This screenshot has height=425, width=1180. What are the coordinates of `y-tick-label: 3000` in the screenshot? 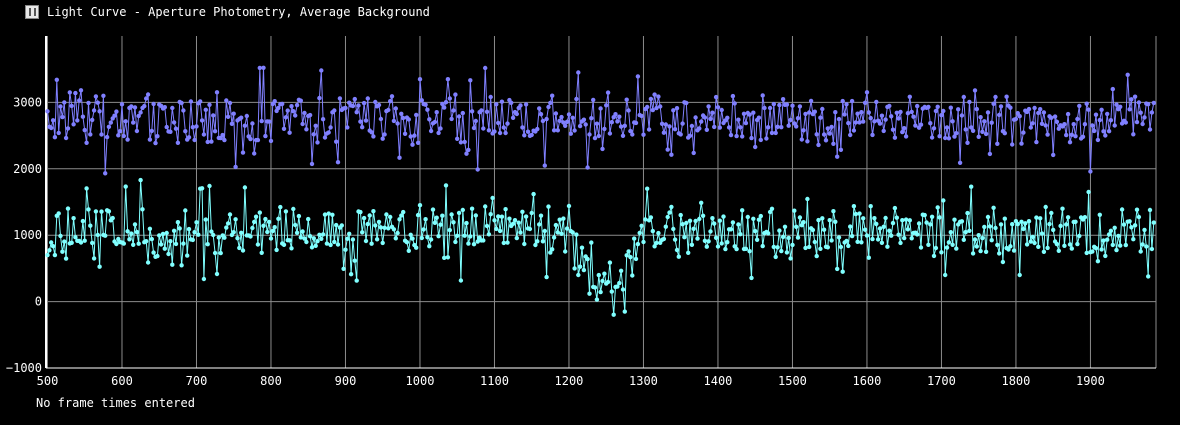 It's located at (27, 102).